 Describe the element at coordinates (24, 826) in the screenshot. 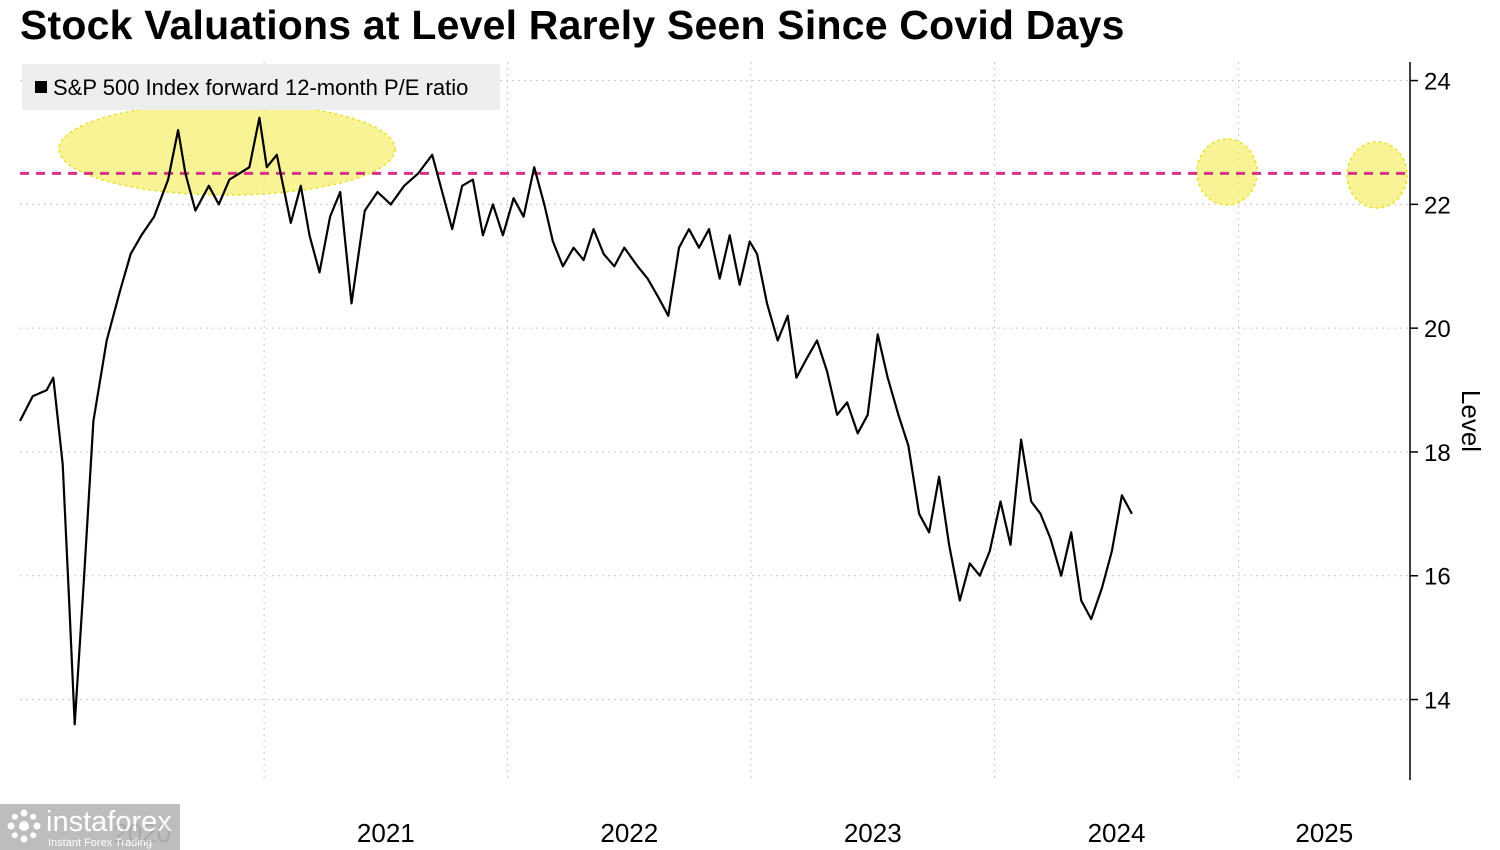

I see `instaforex-logo-icon` at that location.